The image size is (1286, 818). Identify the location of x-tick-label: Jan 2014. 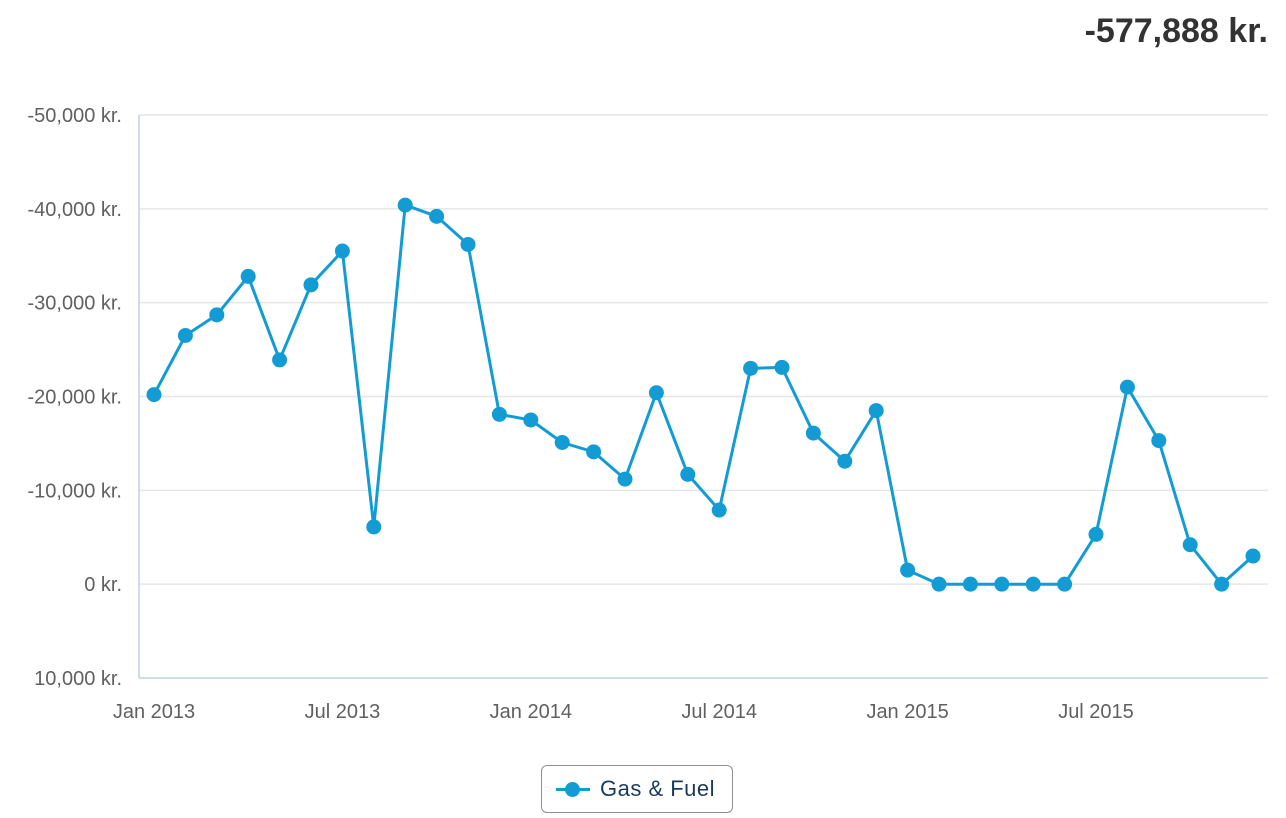
(531, 712).